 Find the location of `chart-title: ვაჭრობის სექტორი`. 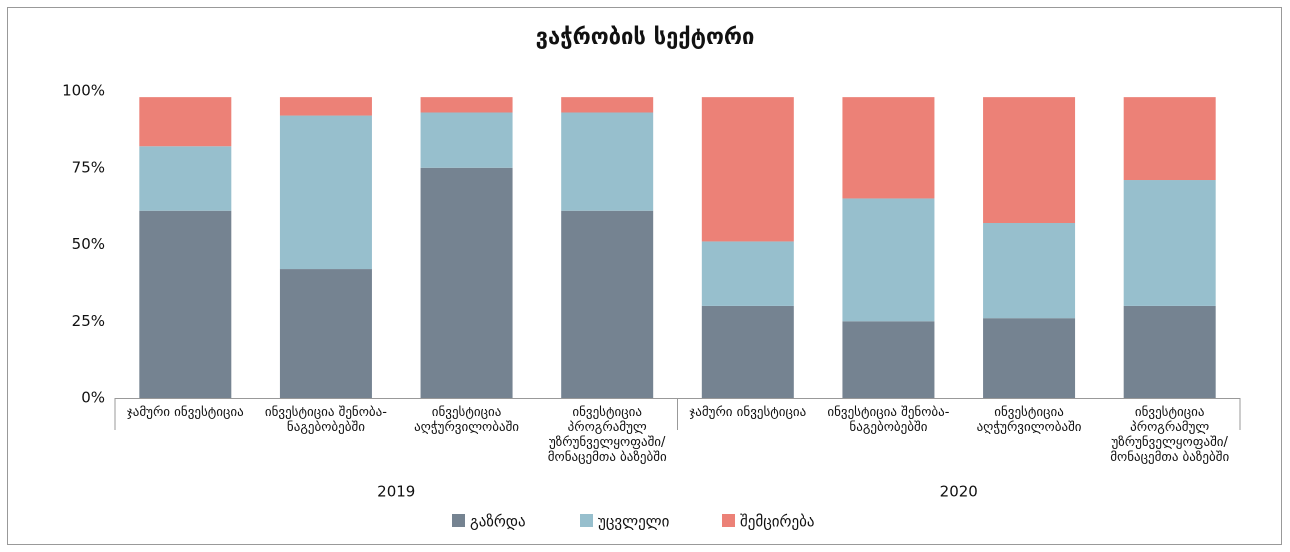

chart-title: ვაჭრობის სექტორი is located at coordinates (645, 37).